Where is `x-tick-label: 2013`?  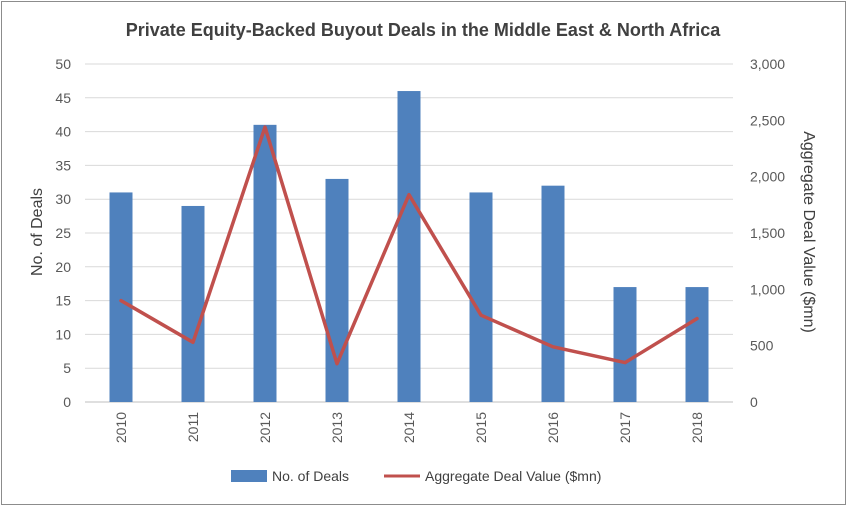 x-tick-label: 2013 is located at coordinates (337, 427).